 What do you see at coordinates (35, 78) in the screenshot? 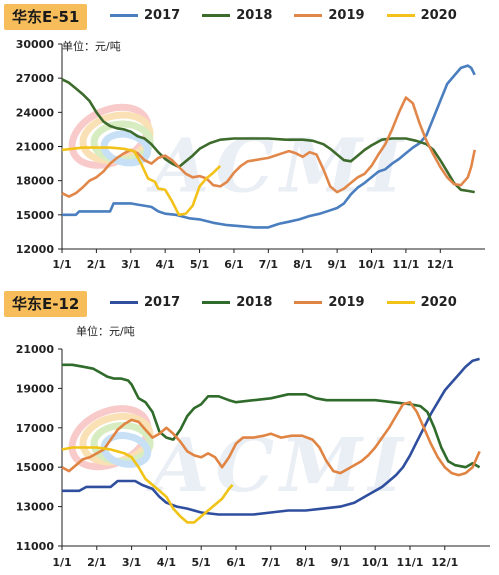
I see `y-tick-label: 27000` at bounding box center [35, 78].